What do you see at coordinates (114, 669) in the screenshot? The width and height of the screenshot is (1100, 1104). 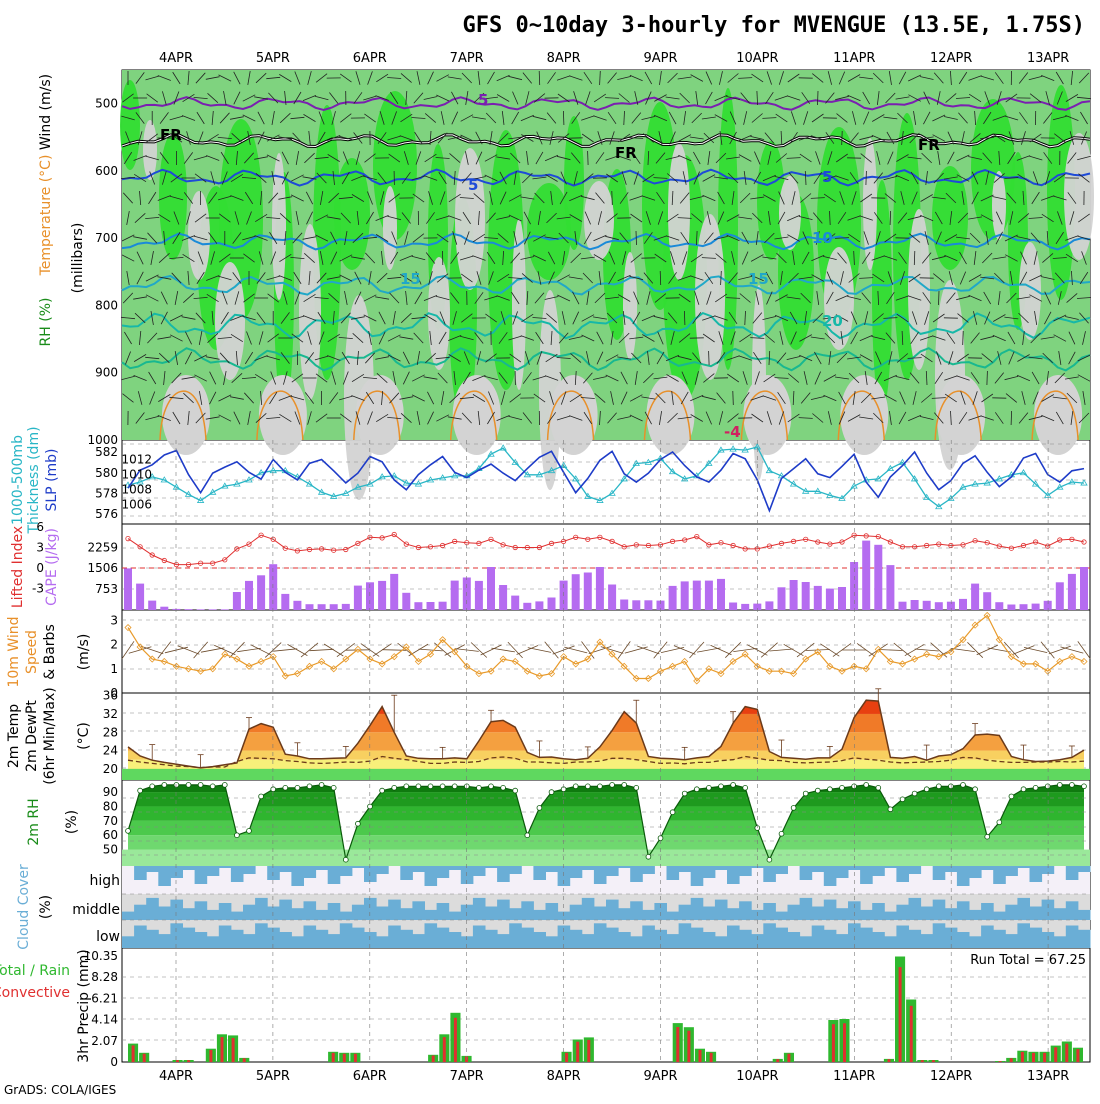 I see `wind-ytick: 1` at bounding box center [114, 669].